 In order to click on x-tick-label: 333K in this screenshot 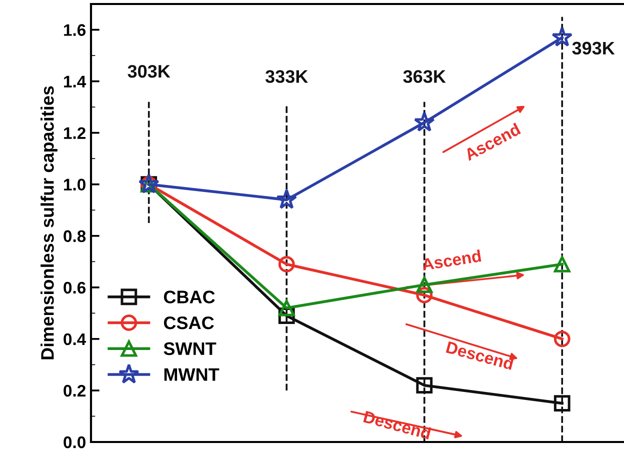, I will do `click(286, 76)`.